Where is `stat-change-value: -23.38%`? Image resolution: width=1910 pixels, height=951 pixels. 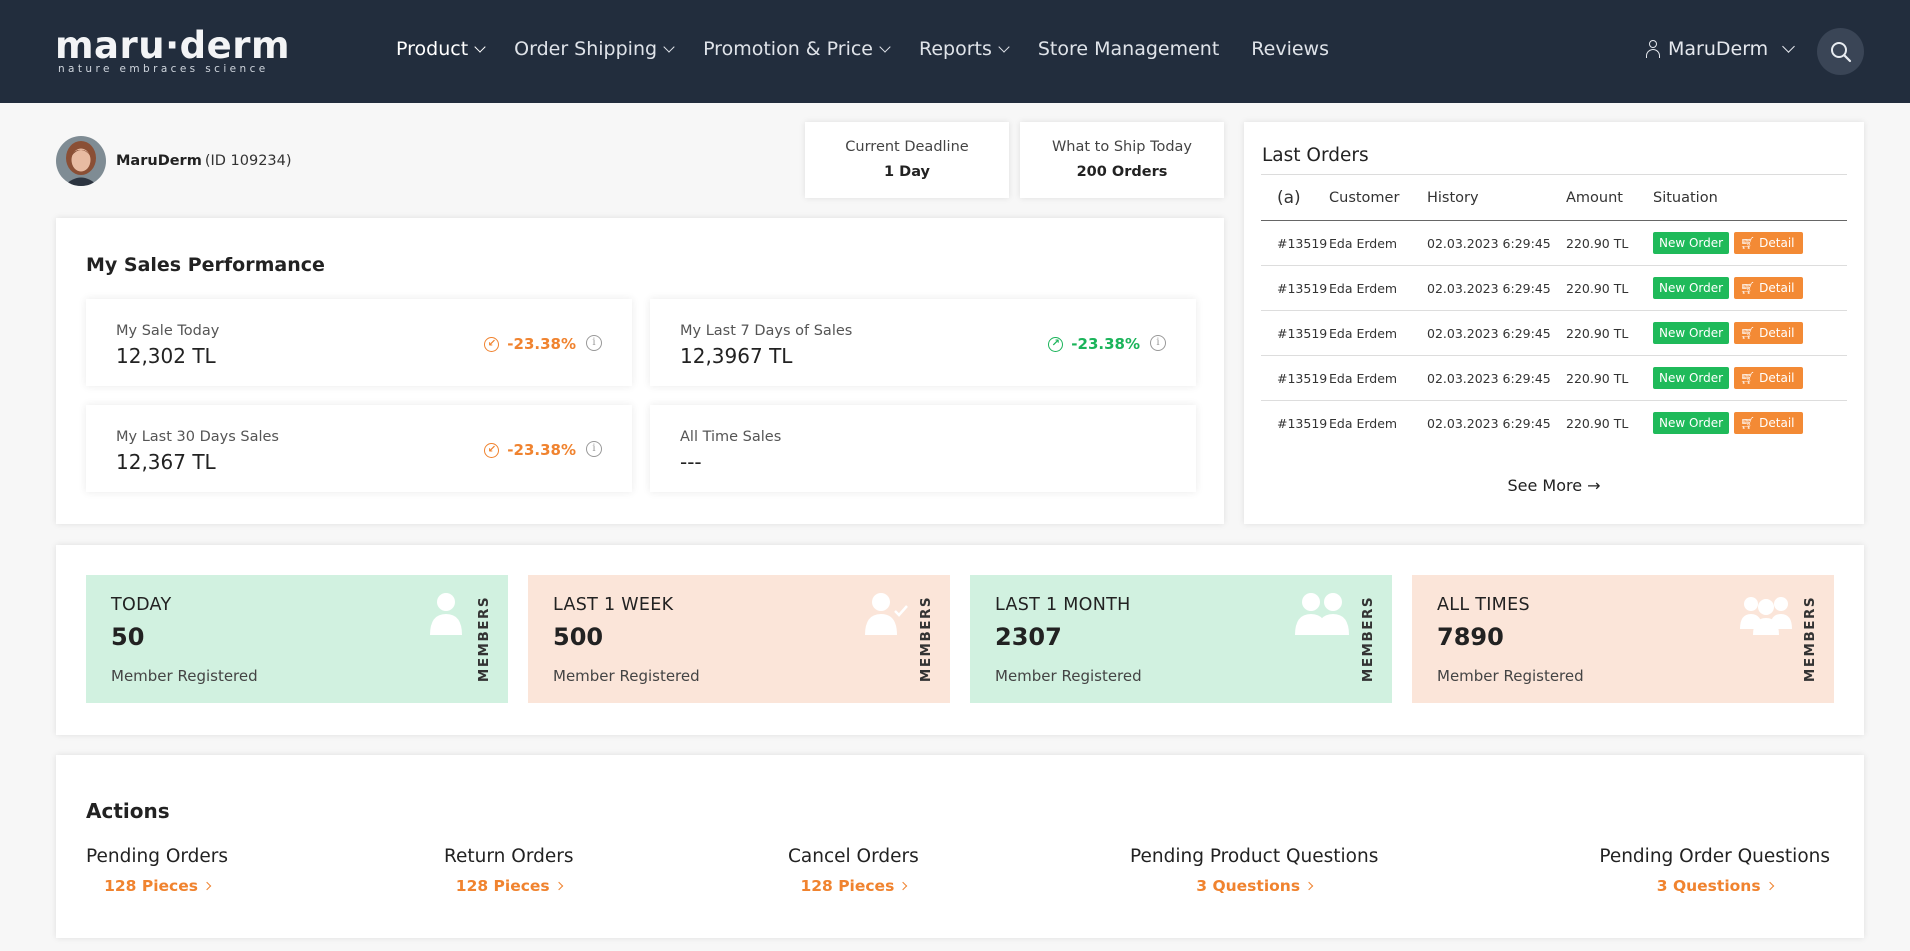
stat-change-value: -23.38% is located at coordinates (1105, 344).